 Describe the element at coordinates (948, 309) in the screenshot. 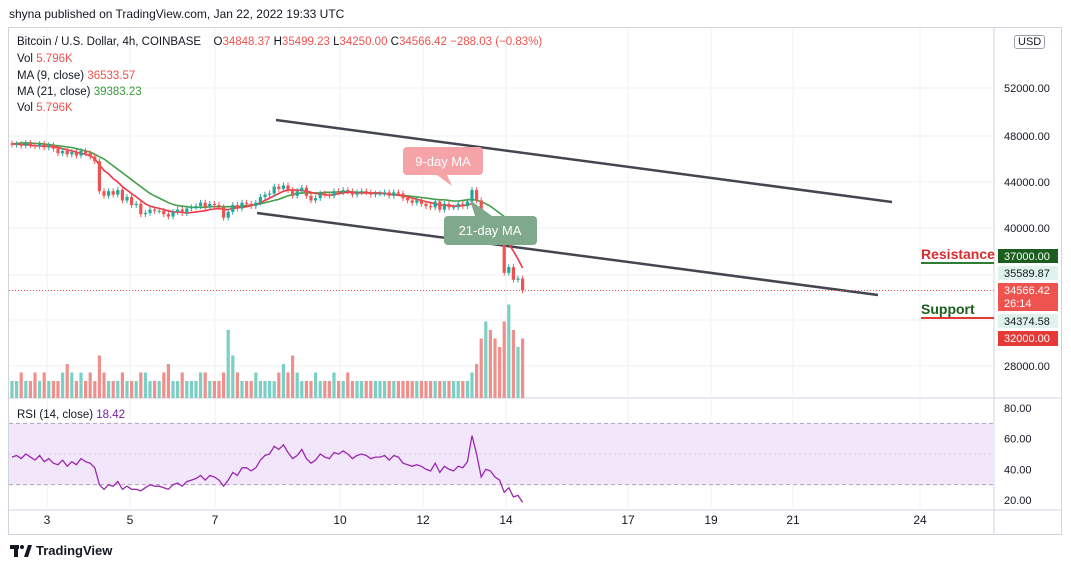

I see `support-label: Support` at that location.